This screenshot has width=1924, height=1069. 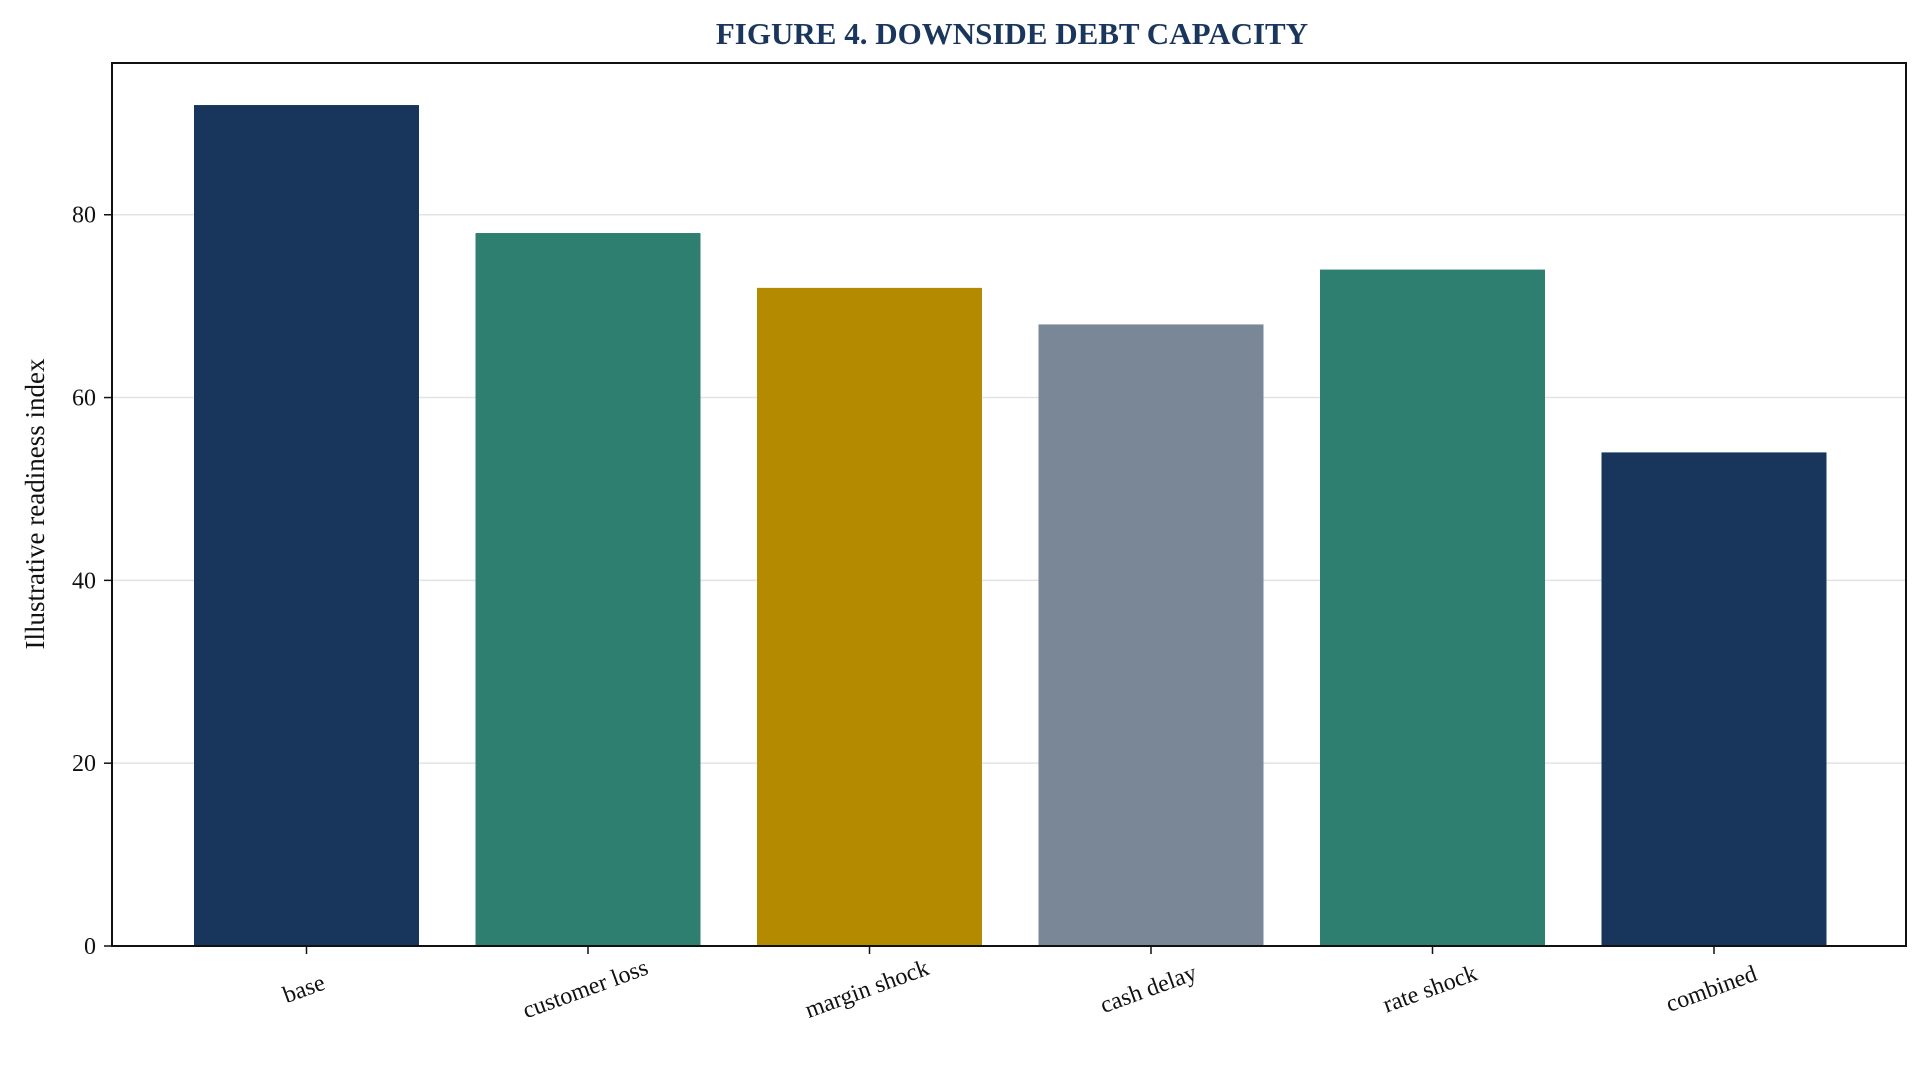 I want to click on x-tick-label: rate shock, so click(x=1430, y=989).